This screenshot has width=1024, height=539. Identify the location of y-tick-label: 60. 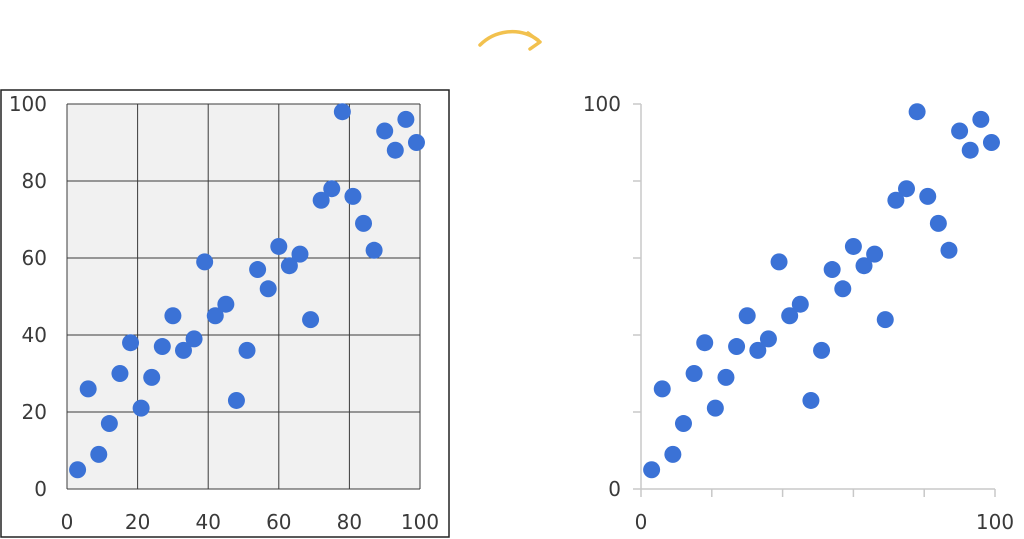
(34, 258).